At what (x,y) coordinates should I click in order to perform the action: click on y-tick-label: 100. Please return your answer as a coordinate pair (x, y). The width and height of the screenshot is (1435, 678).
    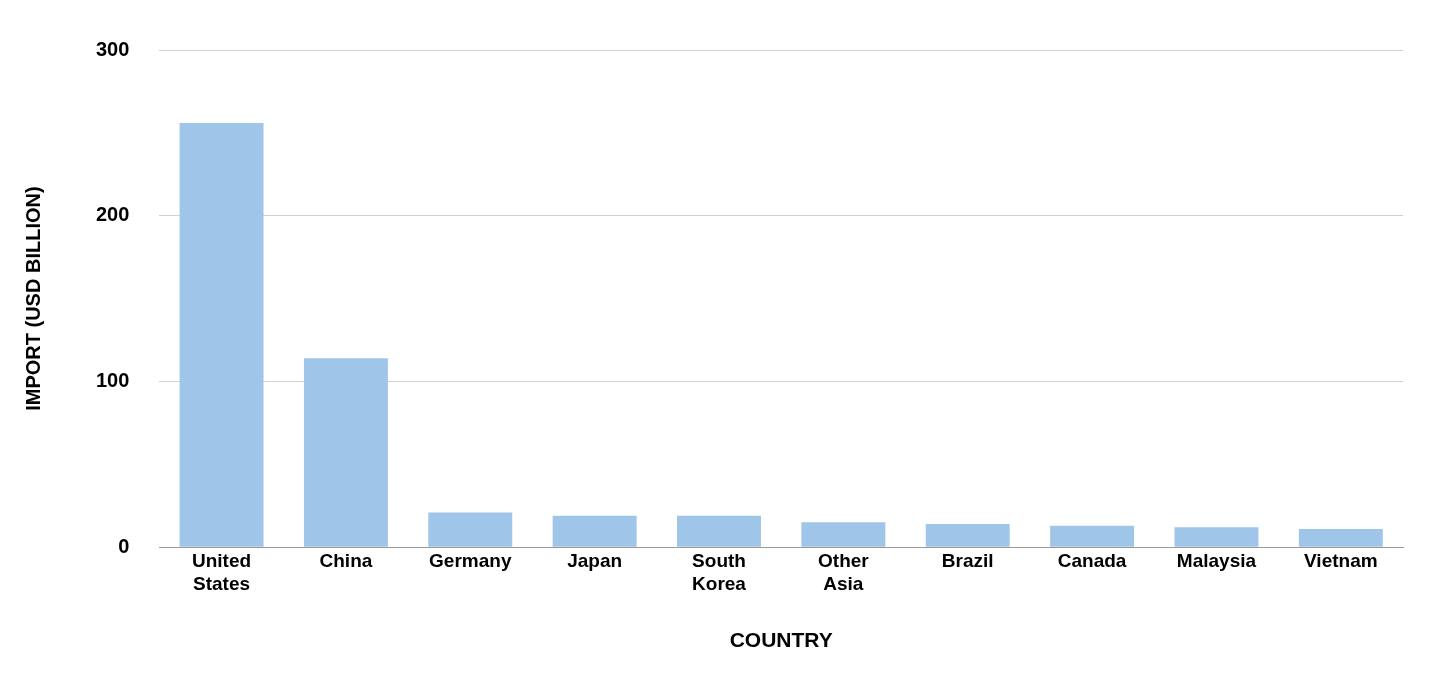
    Looking at the image, I should click on (112, 379).